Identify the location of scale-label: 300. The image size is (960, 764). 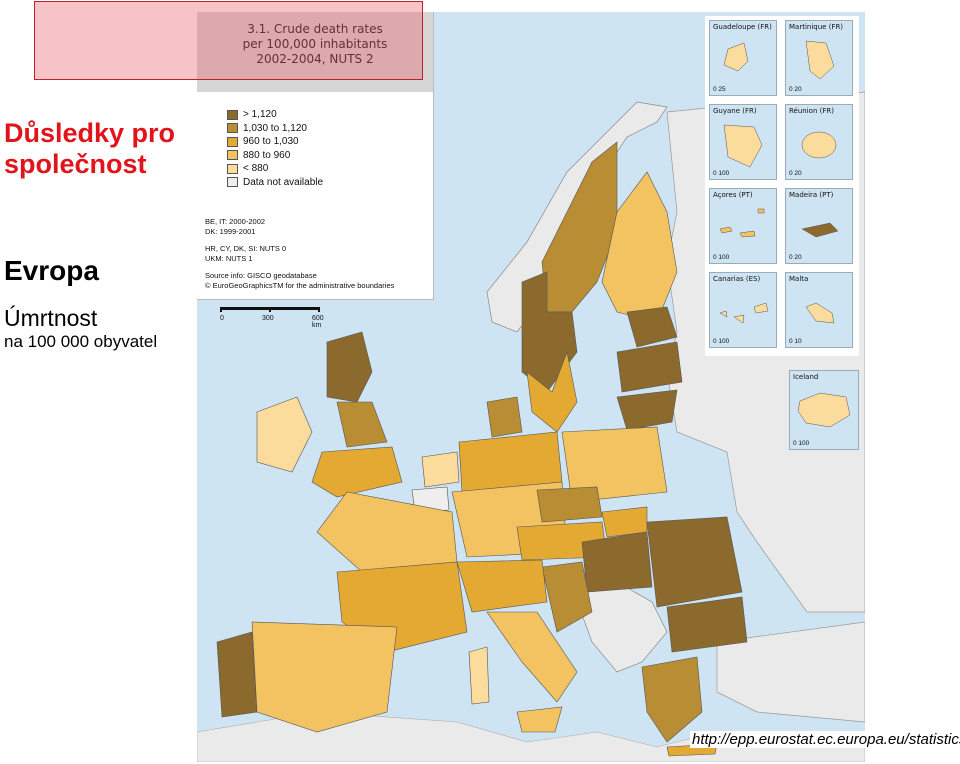
(268, 318).